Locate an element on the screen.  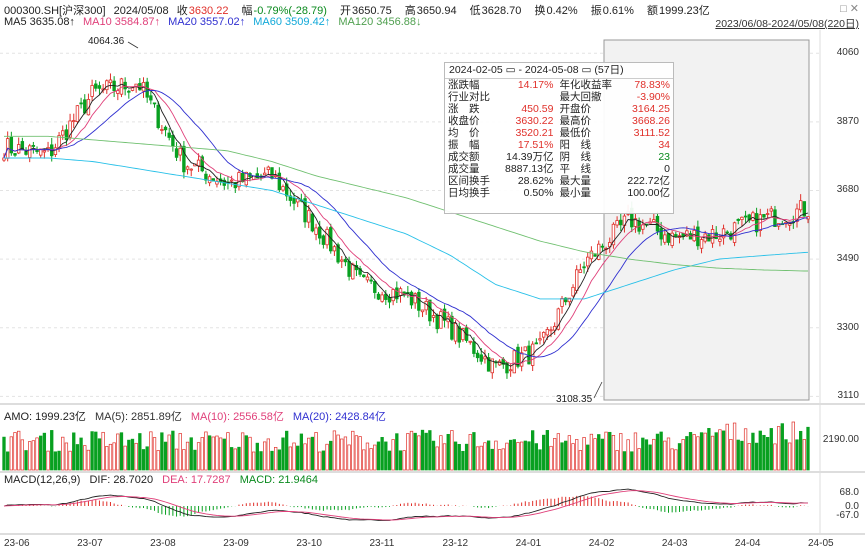
stats-label: 涨跌幅 is located at coordinates (464, 85).